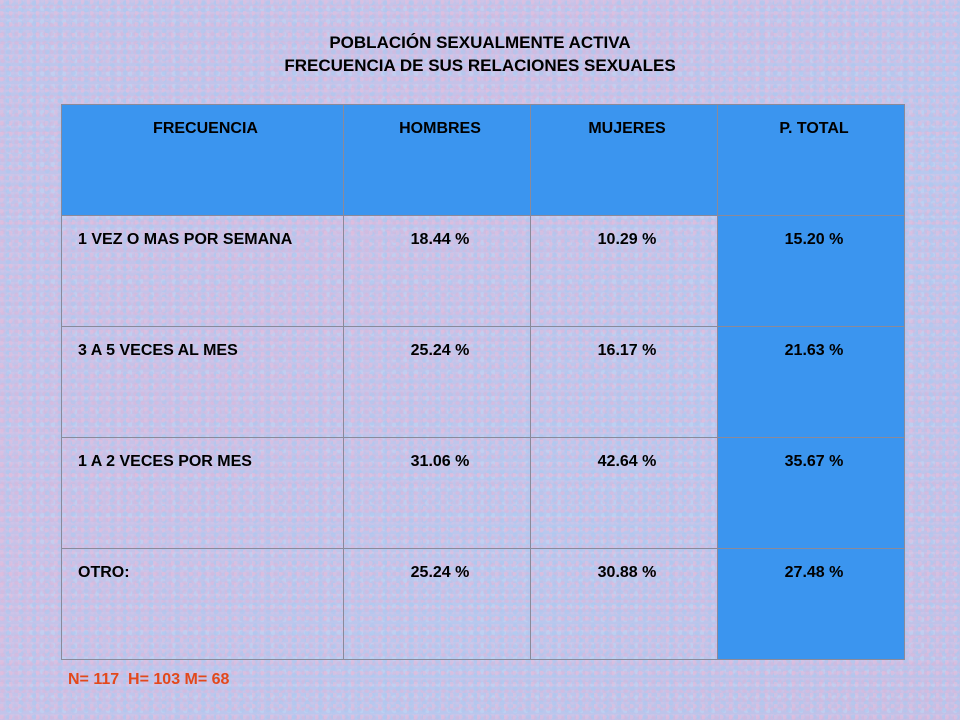 Image resolution: width=960 pixels, height=720 pixels. I want to click on header-total: P. TOTAL, so click(811, 160).